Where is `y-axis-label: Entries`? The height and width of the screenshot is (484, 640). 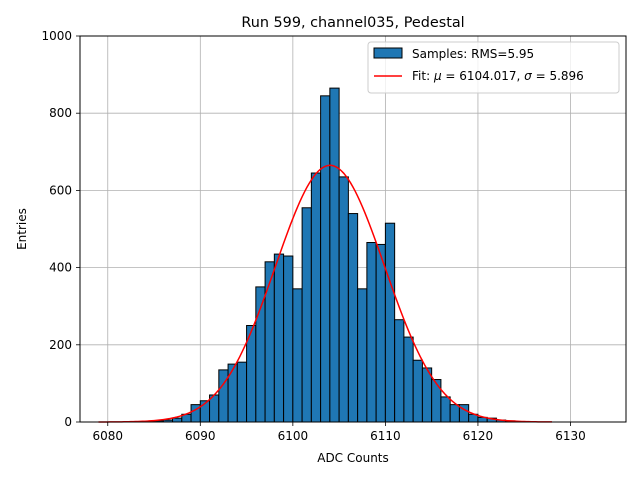 y-axis-label: Entries is located at coordinates (22, 229).